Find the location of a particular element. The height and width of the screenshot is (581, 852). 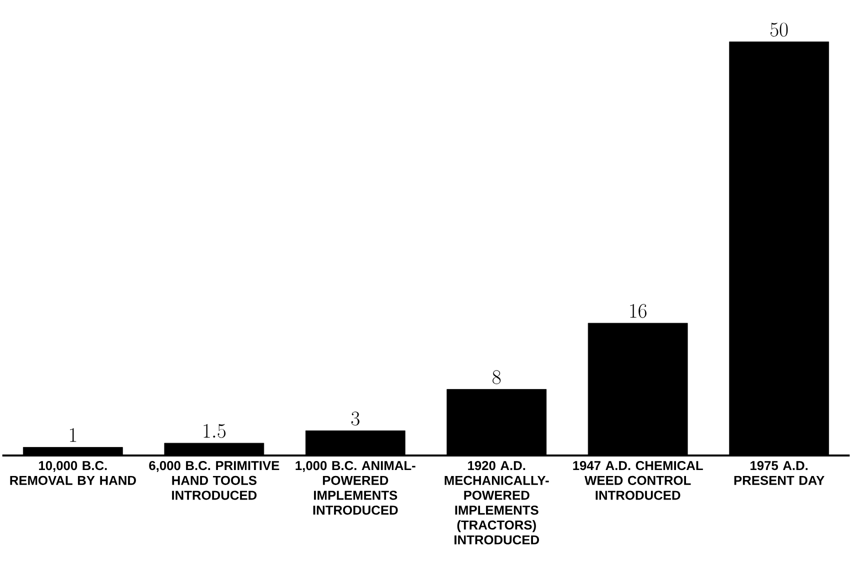

data-label: 16 is located at coordinates (638, 311).